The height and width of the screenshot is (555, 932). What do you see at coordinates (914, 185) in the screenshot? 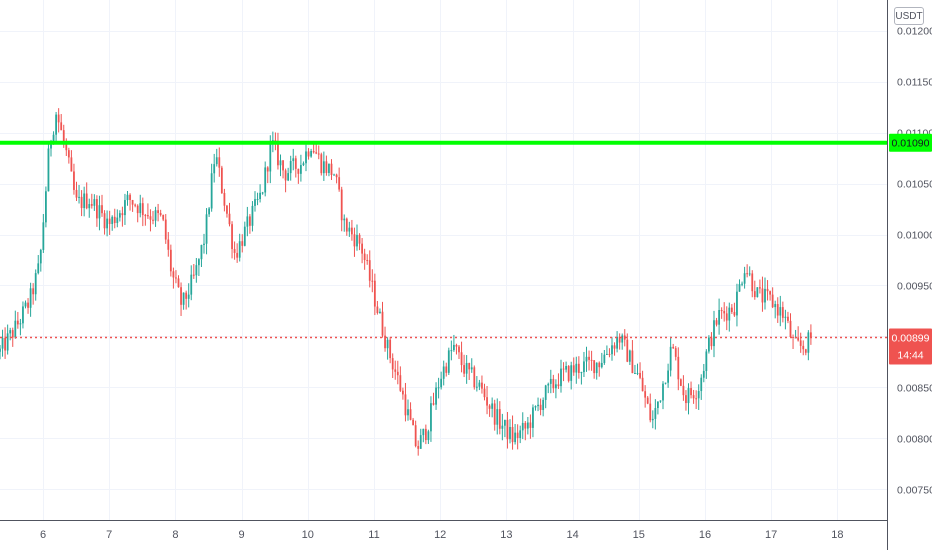
I see `y-tick-label: 0.01050` at bounding box center [914, 185].